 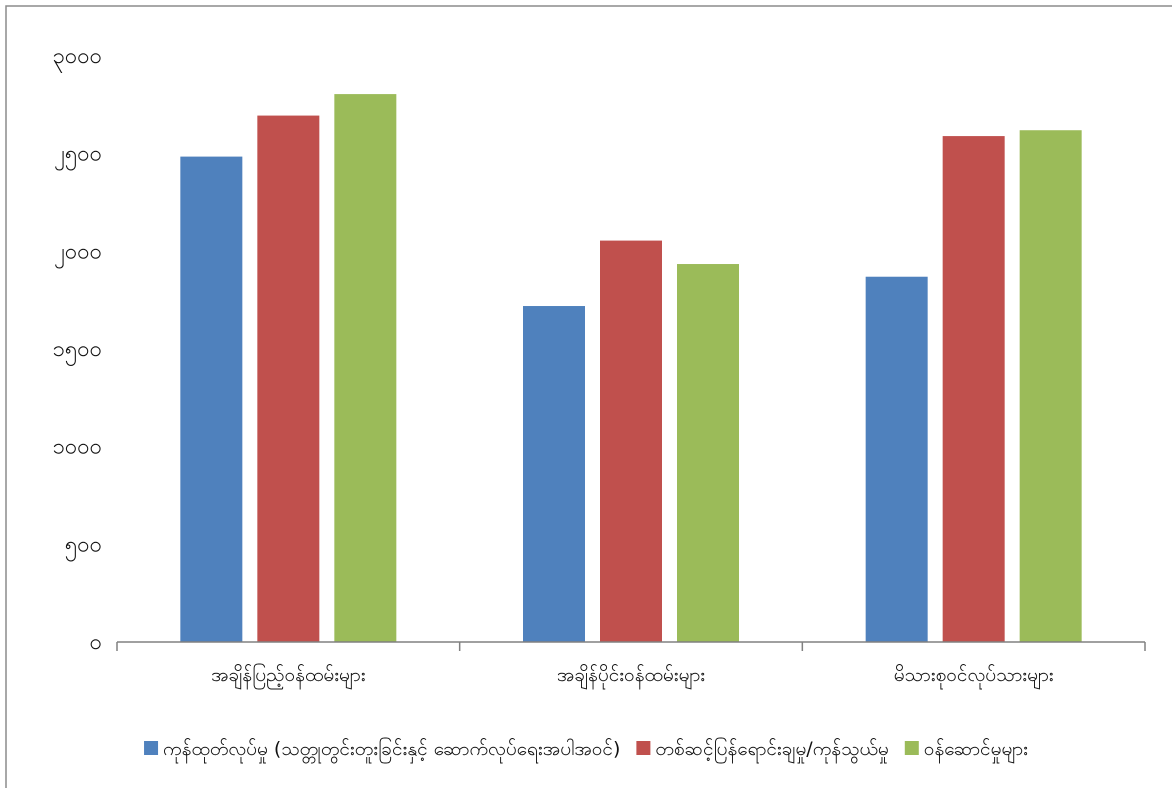 I want to click on y-tick-label: ၂၅၀၀, so click(x=78, y=156).